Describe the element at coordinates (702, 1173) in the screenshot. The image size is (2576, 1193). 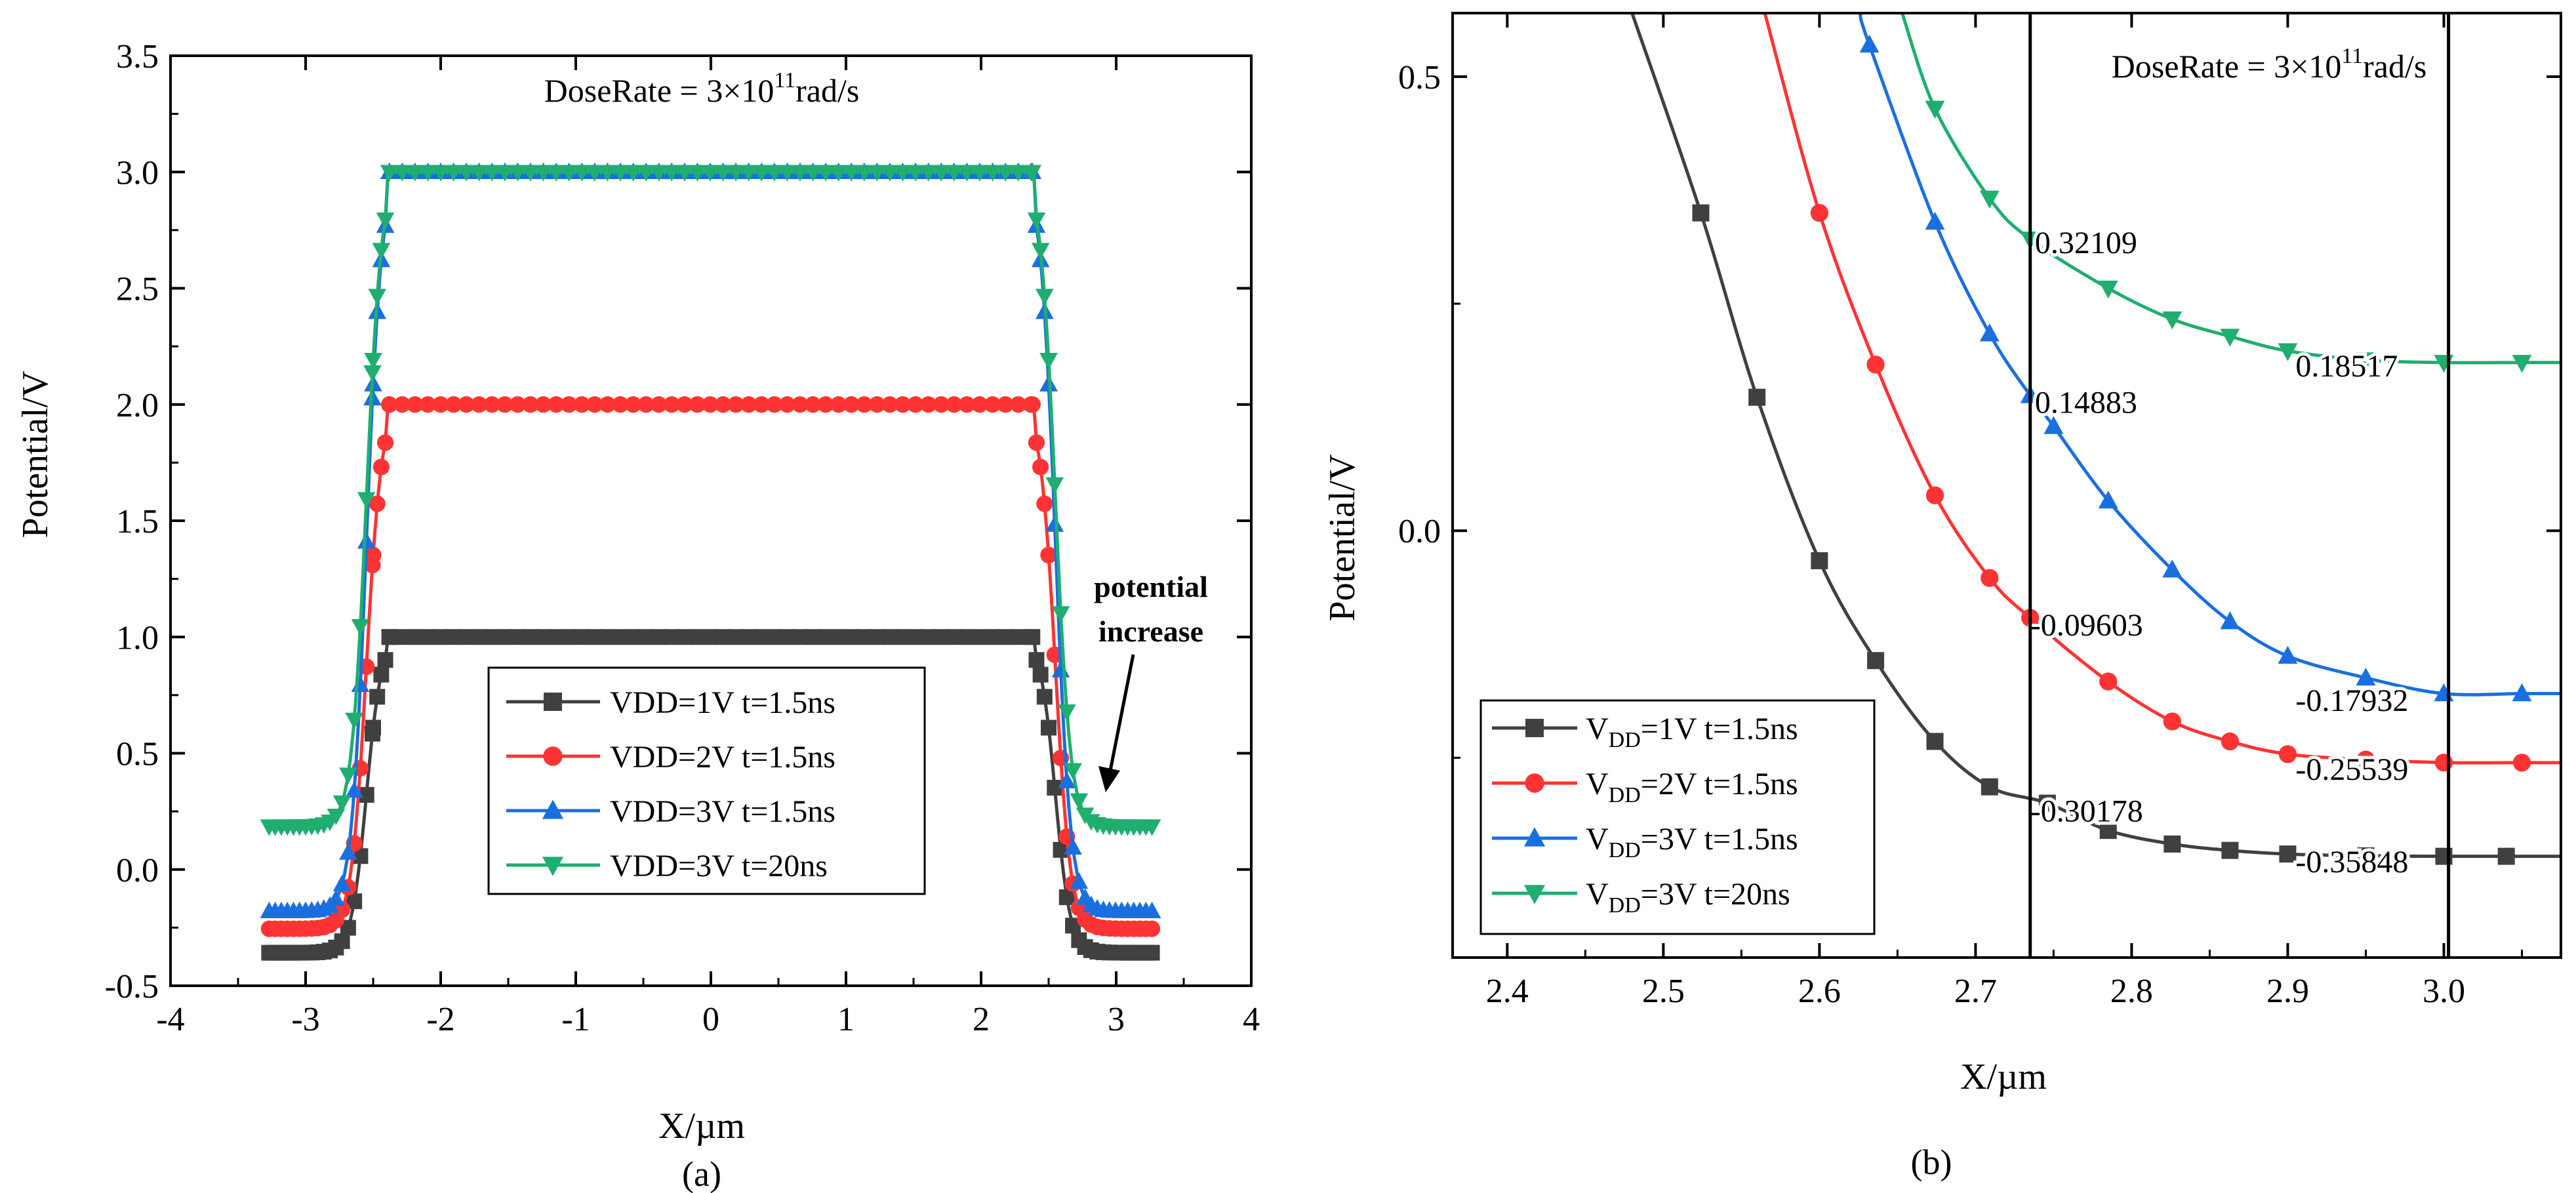
I see `panel-a-panel-label: (a)` at that location.